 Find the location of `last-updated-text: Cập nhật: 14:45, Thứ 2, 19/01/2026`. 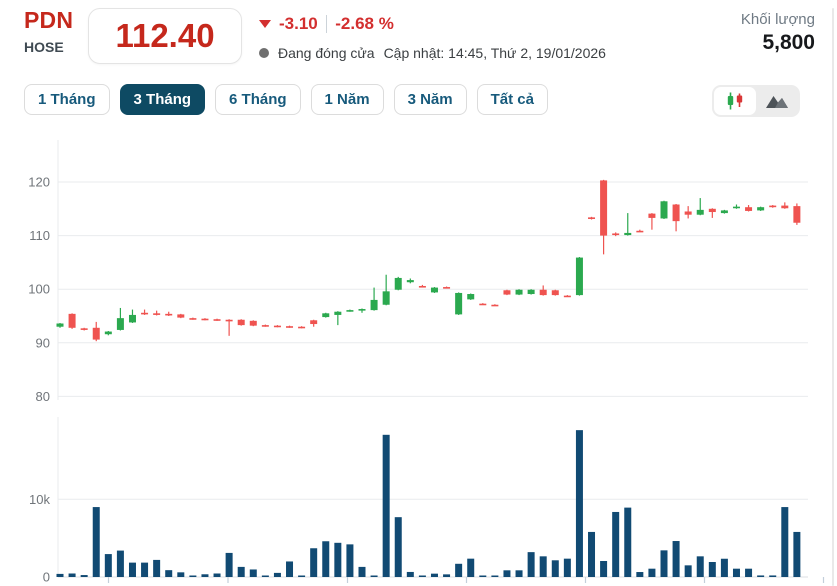

last-updated-text: Cập nhật: 14:45, Thứ 2, 19/01/2026 is located at coordinates (494, 53).